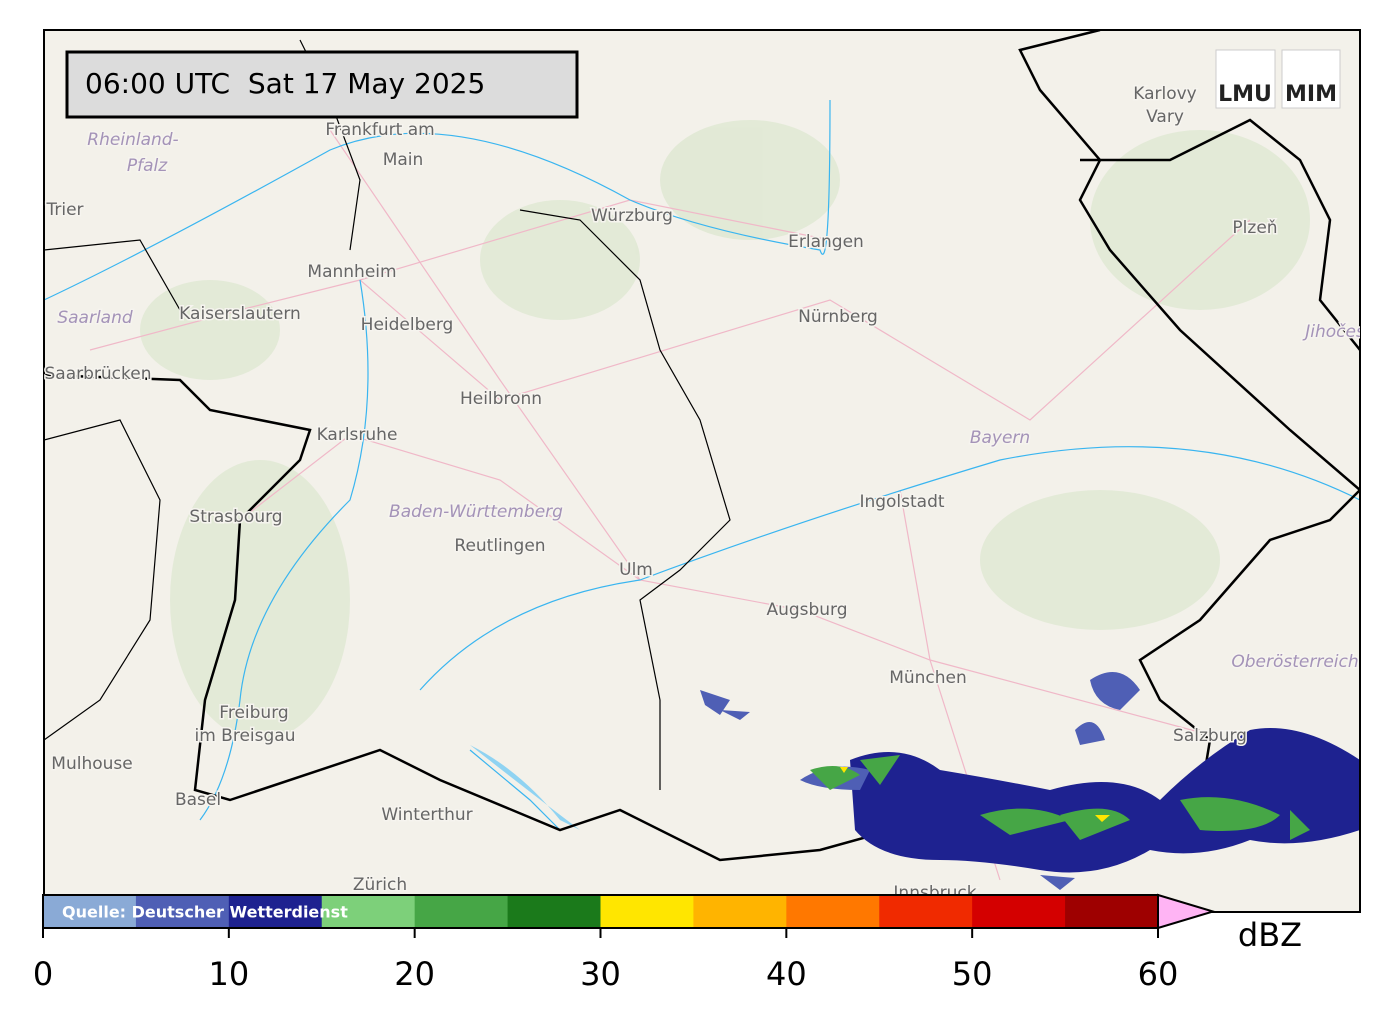 This screenshot has height=1029, width=1390. I want to click on place-label: Würzburg, so click(632, 216).